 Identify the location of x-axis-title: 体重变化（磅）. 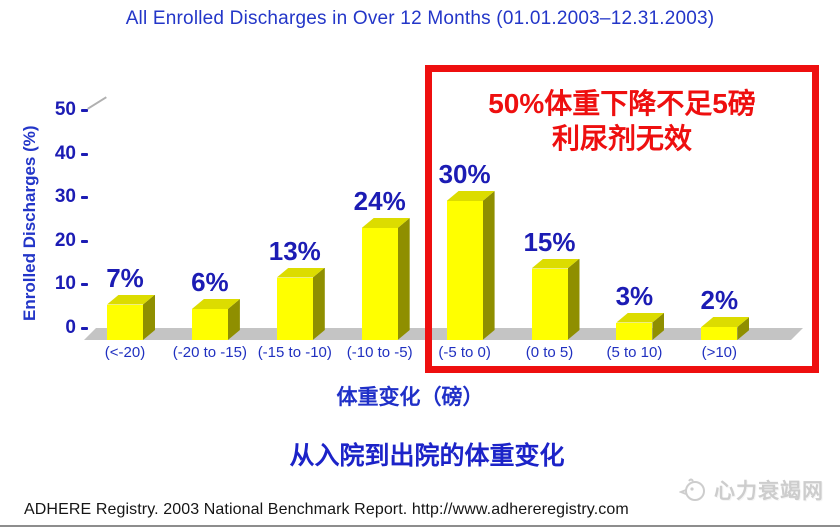
(410, 397).